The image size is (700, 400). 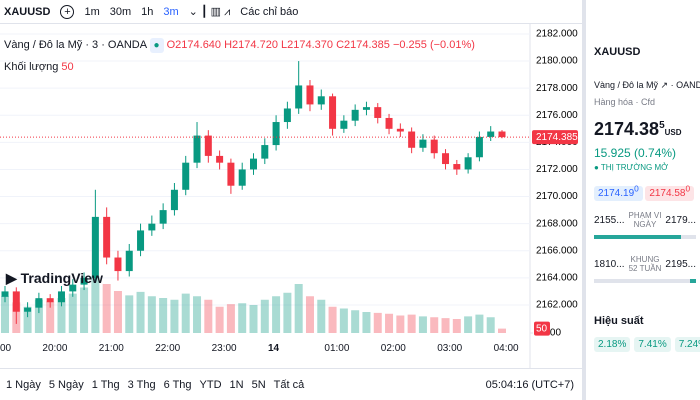 I want to click on ask-sup: 0, so click(x=688, y=189).